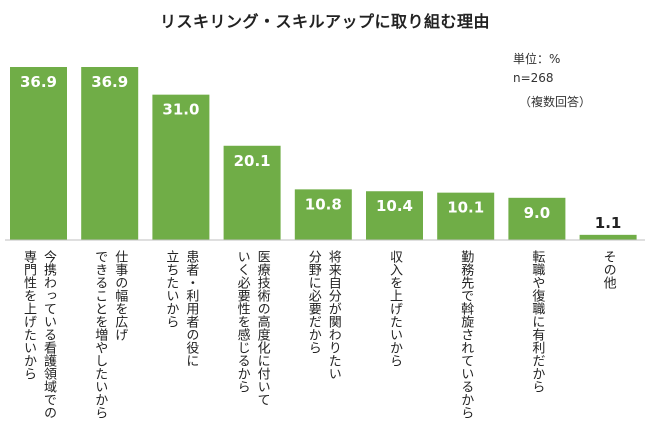  Describe the element at coordinates (395, 308) in the screenshot. I see `category-label: 収入を上げたいから` at that location.